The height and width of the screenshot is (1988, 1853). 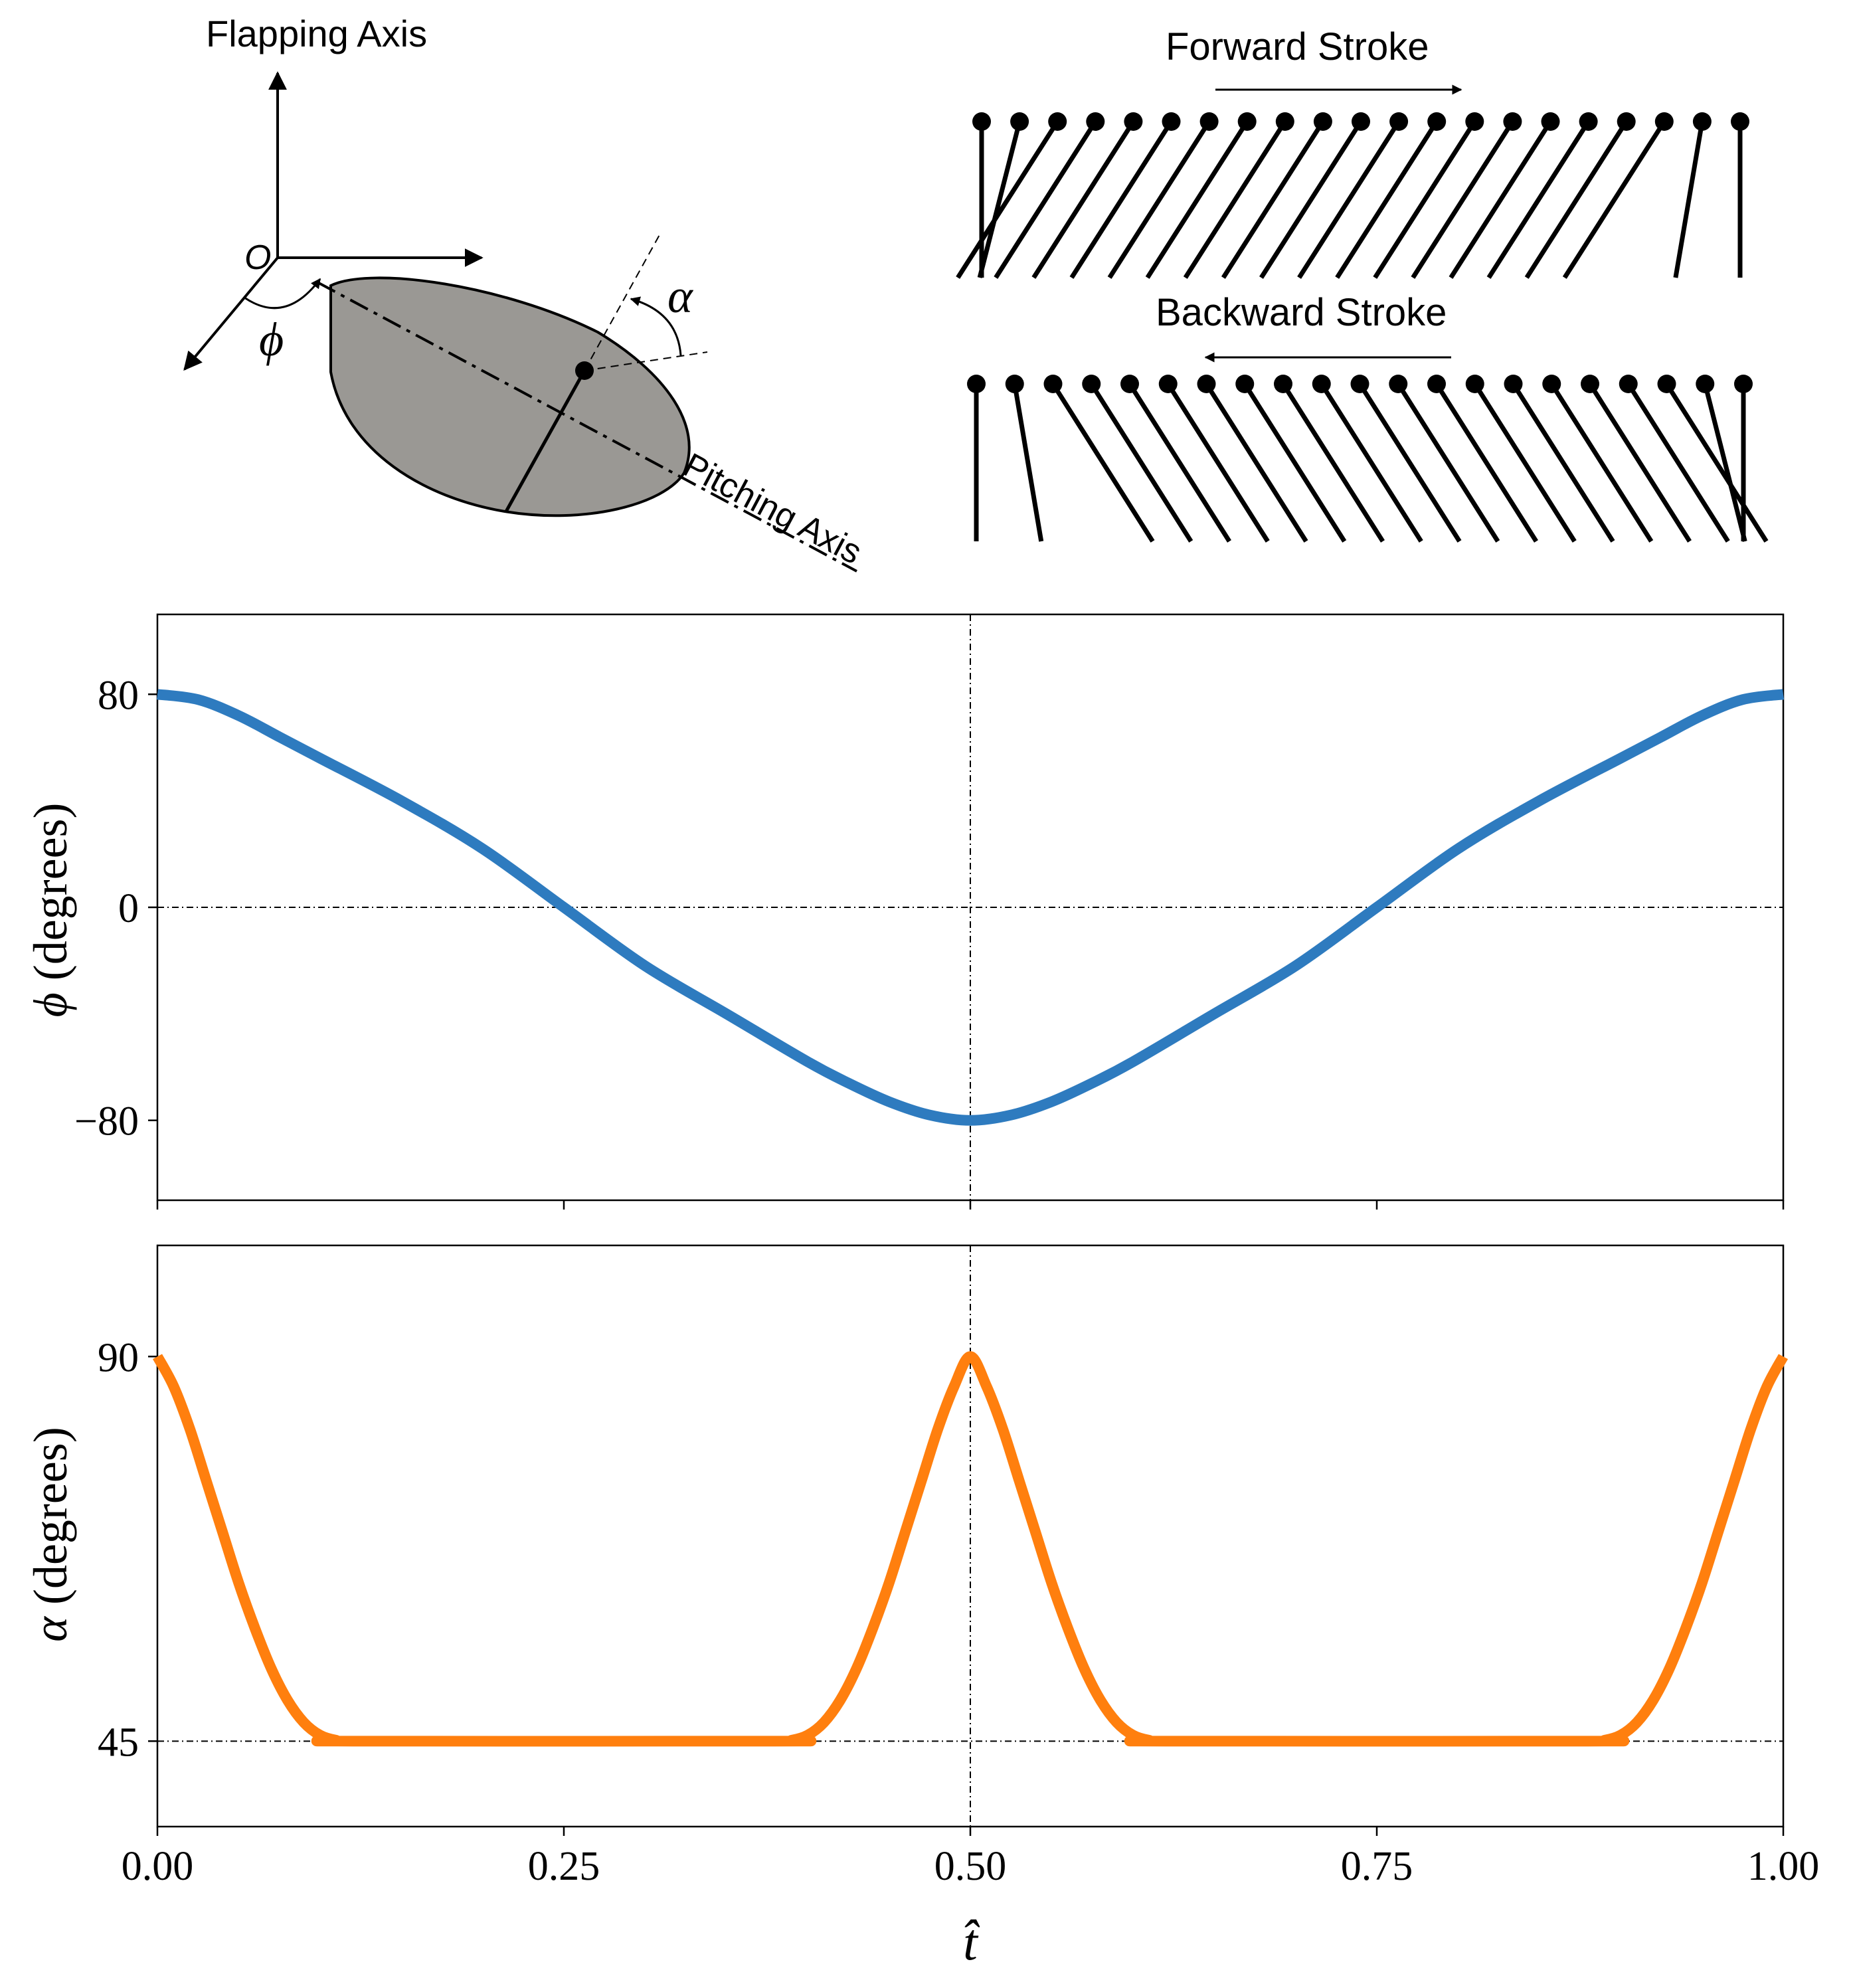 What do you see at coordinates (680, 296) in the screenshot?
I see `alpha-angle-label: α` at bounding box center [680, 296].